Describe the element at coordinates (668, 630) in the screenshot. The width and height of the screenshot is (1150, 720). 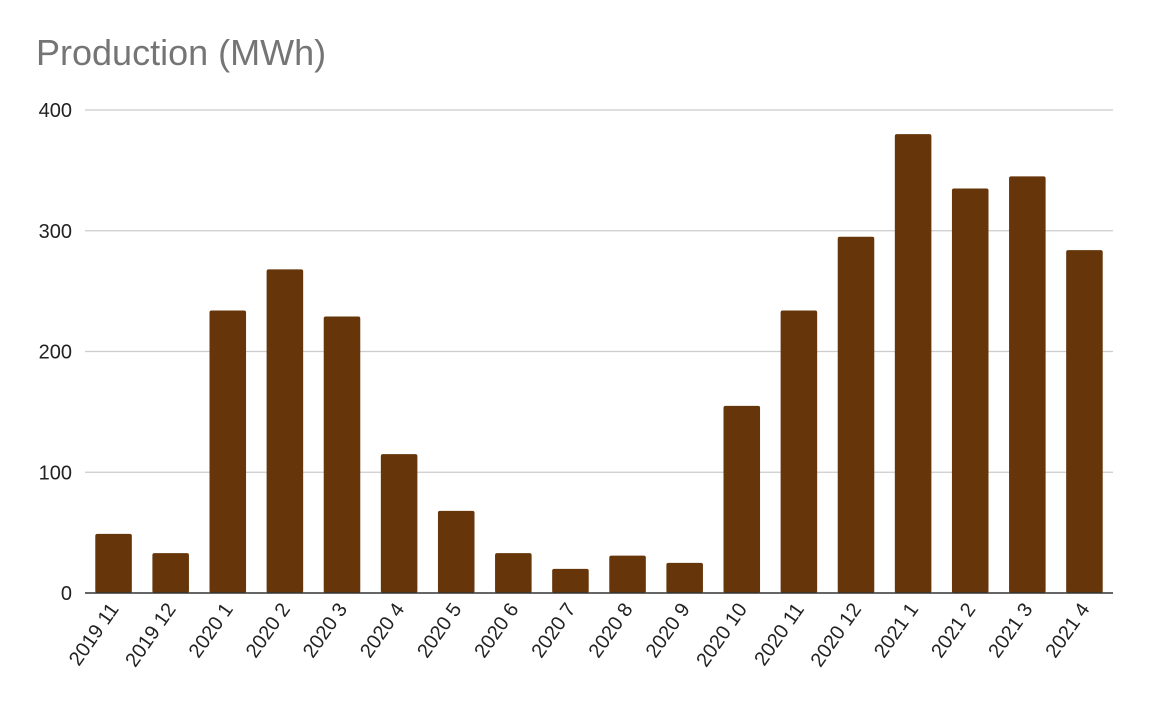
I see `x-tick-label: 2020 9` at that location.